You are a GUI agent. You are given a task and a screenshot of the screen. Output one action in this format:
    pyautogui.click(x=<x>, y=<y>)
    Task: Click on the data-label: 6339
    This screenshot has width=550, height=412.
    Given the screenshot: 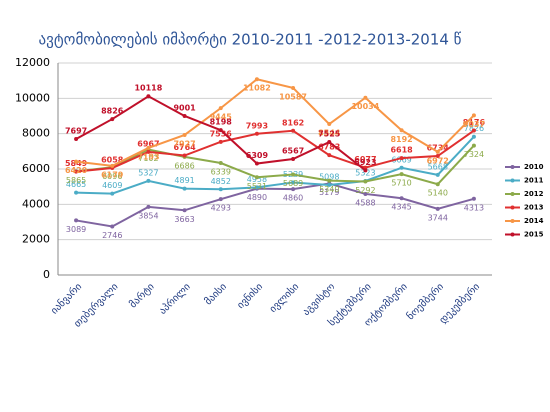 What is the action you would take?
    pyautogui.click(x=221, y=172)
    